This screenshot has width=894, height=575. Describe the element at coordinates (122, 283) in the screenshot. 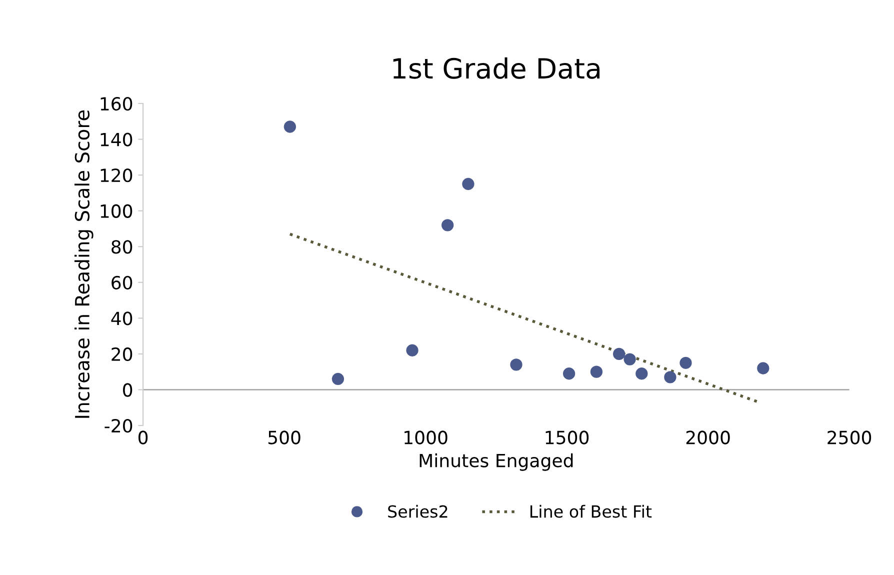

I see `y-tick-label: 60` at that location.